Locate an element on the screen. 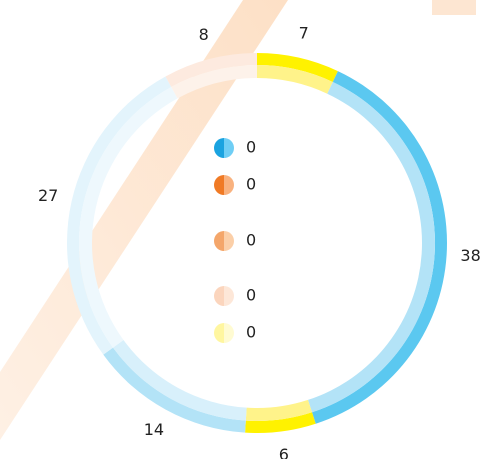  data-label: 14 is located at coordinates (154, 429).